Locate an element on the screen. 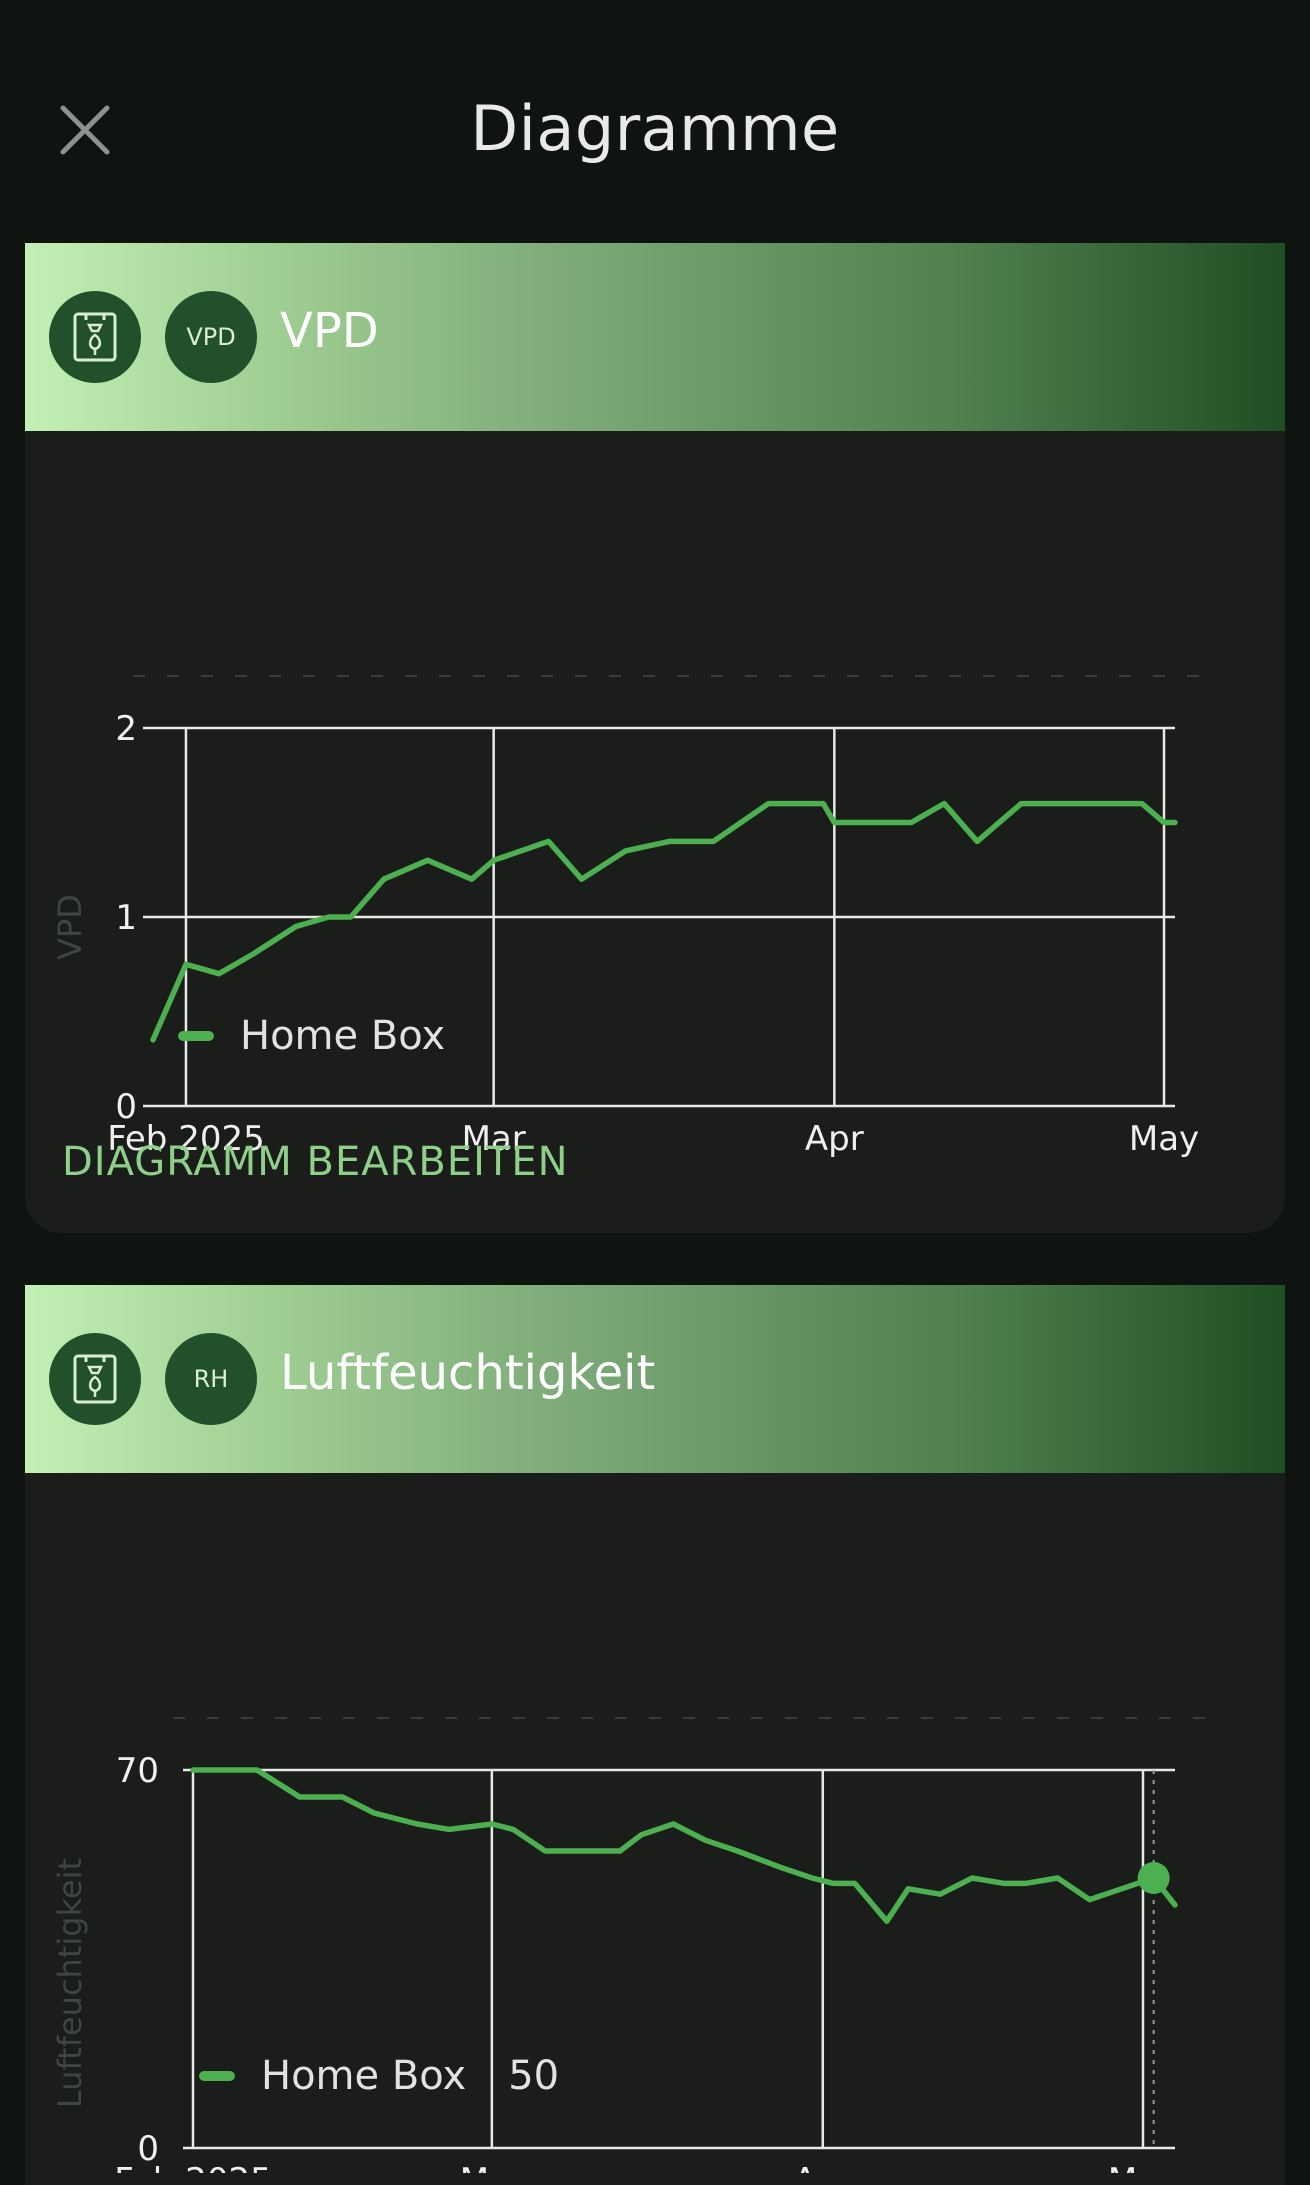 This screenshot has width=1310, height=2185. legend-current-value: 50 is located at coordinates (534, 2076).